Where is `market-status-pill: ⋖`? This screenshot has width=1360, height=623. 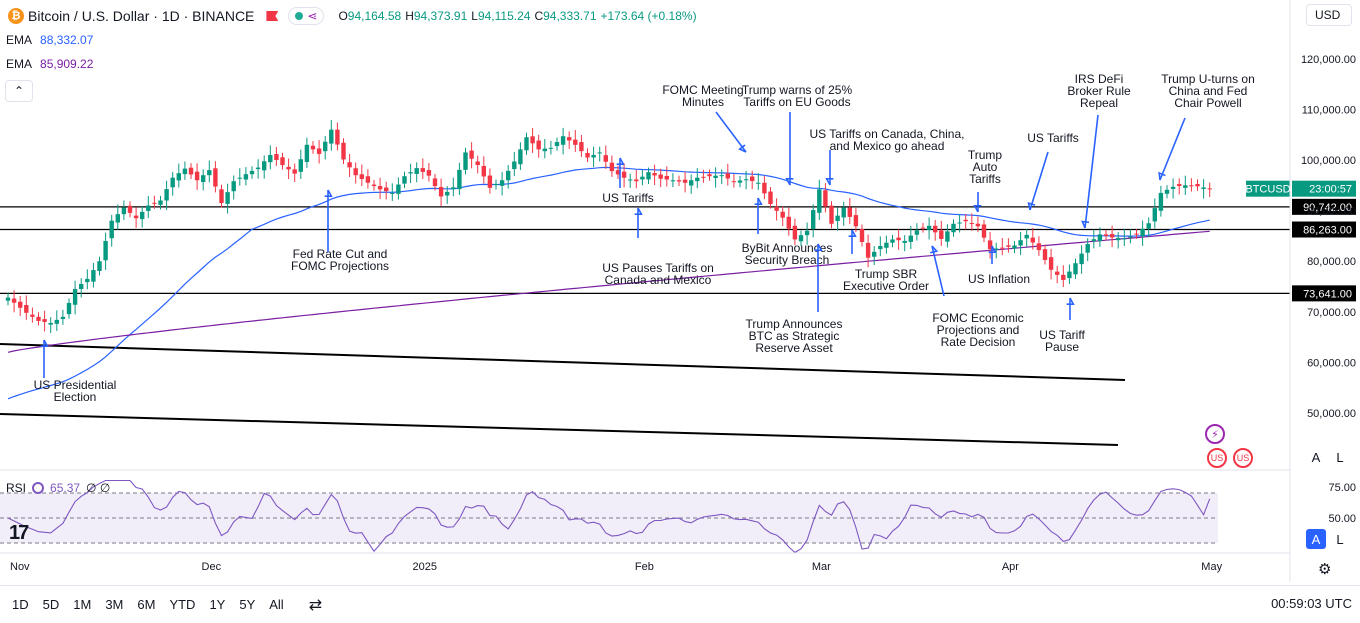
market-status-pill: ⋖ is located at coordinates (306, 16).